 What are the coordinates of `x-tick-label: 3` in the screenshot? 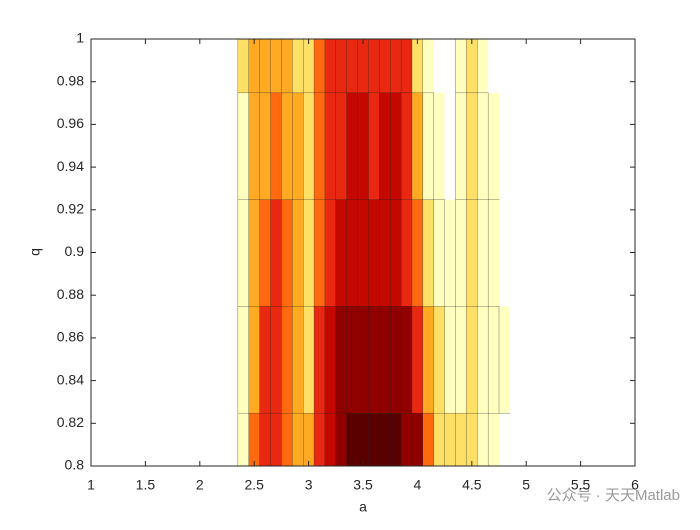 It's located at (309, 485).